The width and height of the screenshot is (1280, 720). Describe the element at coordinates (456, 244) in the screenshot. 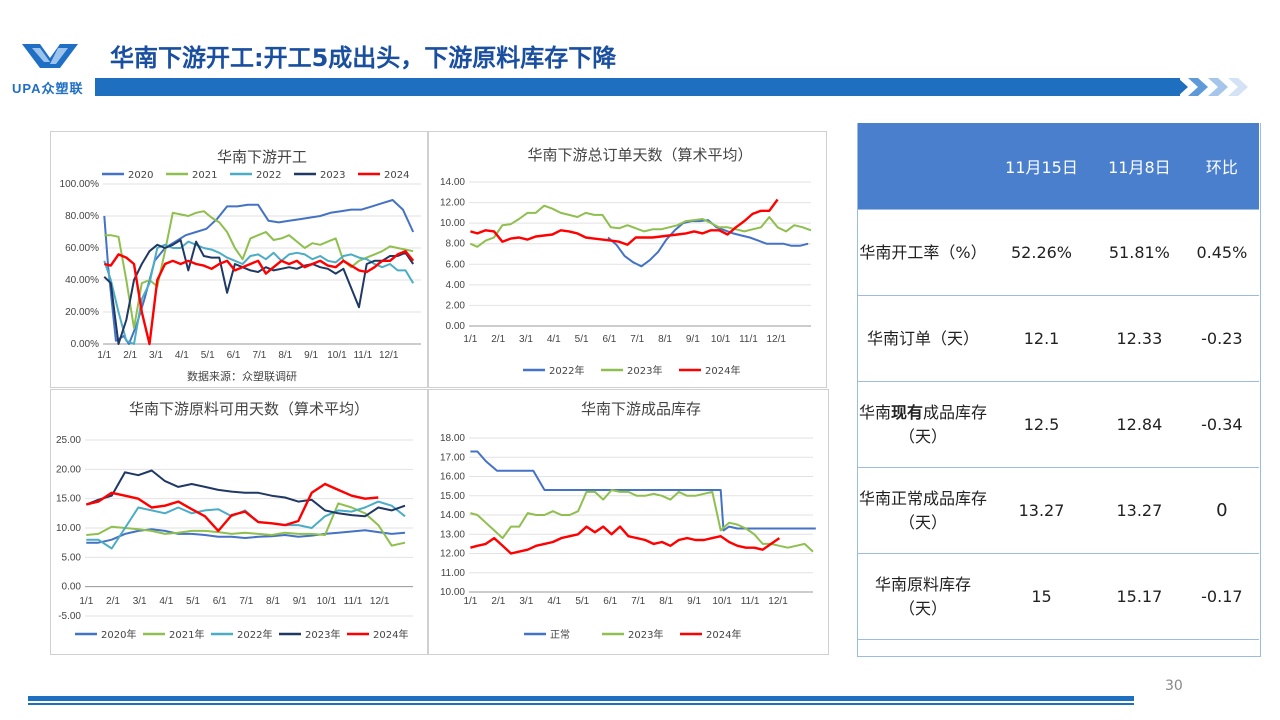

I see `y-tick-label: 8.00` at that location.